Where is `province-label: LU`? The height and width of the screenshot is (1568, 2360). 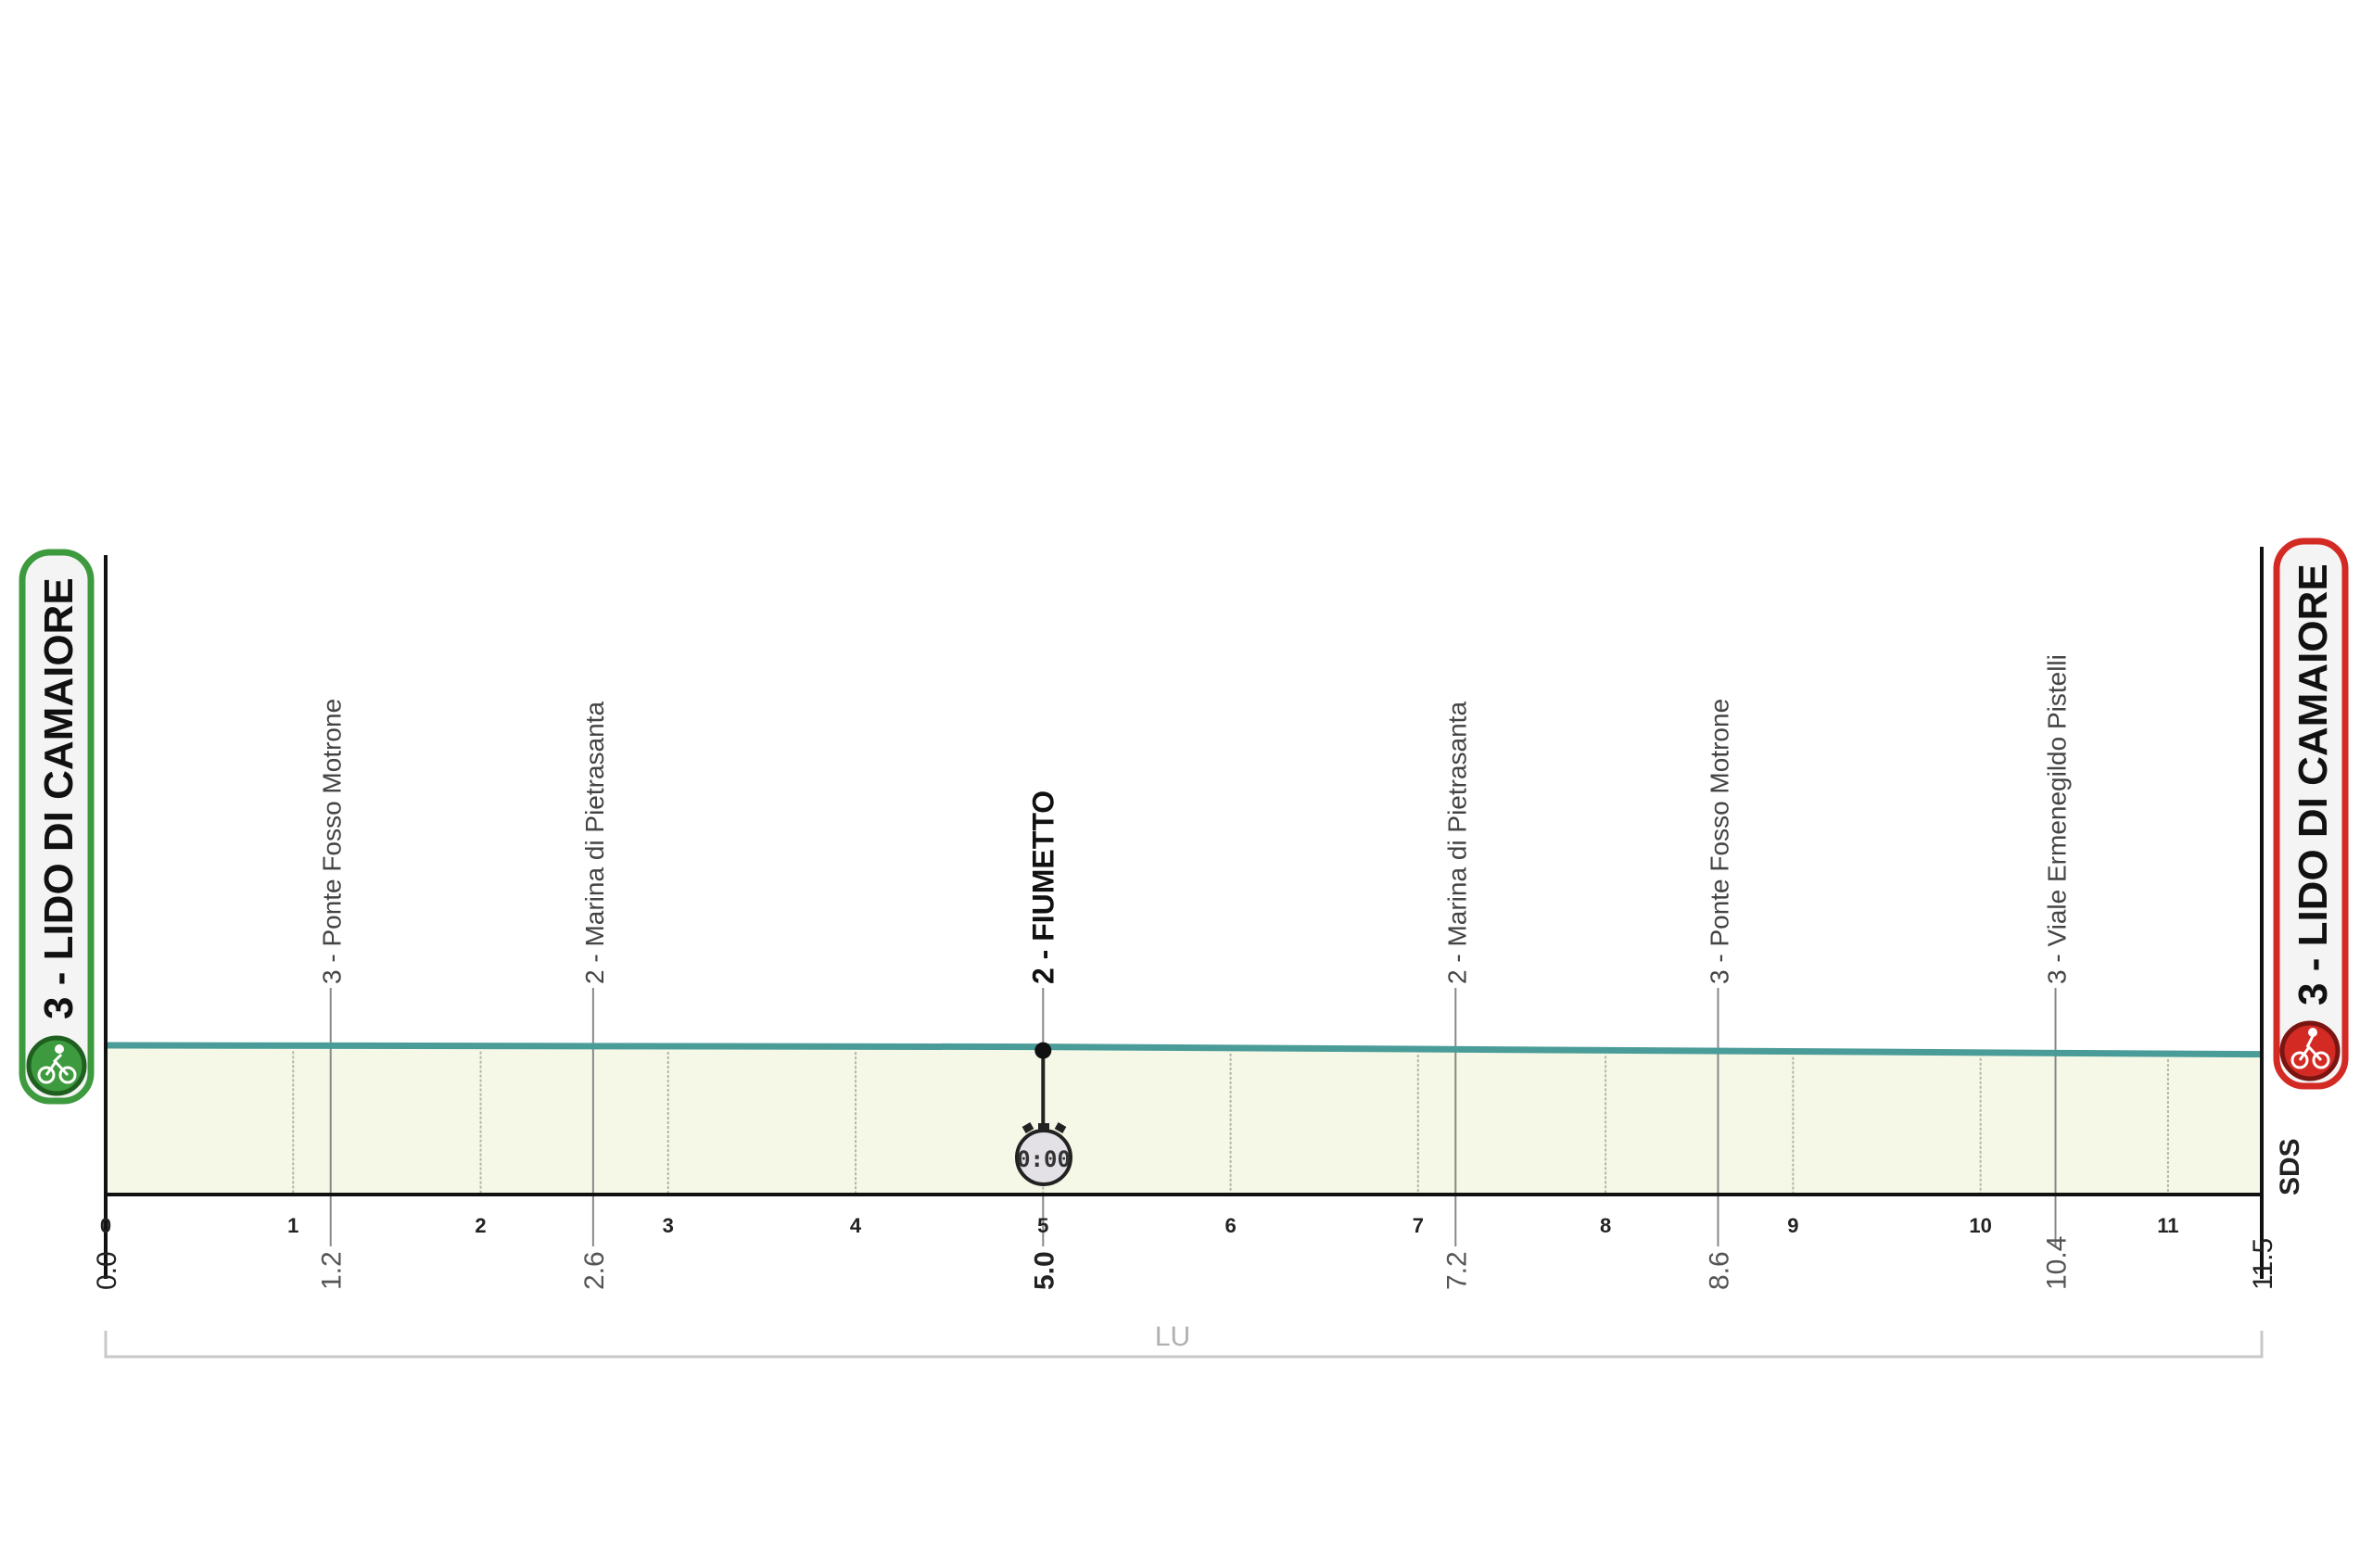
province-label: LU is located at coordinates (1172, 1336).